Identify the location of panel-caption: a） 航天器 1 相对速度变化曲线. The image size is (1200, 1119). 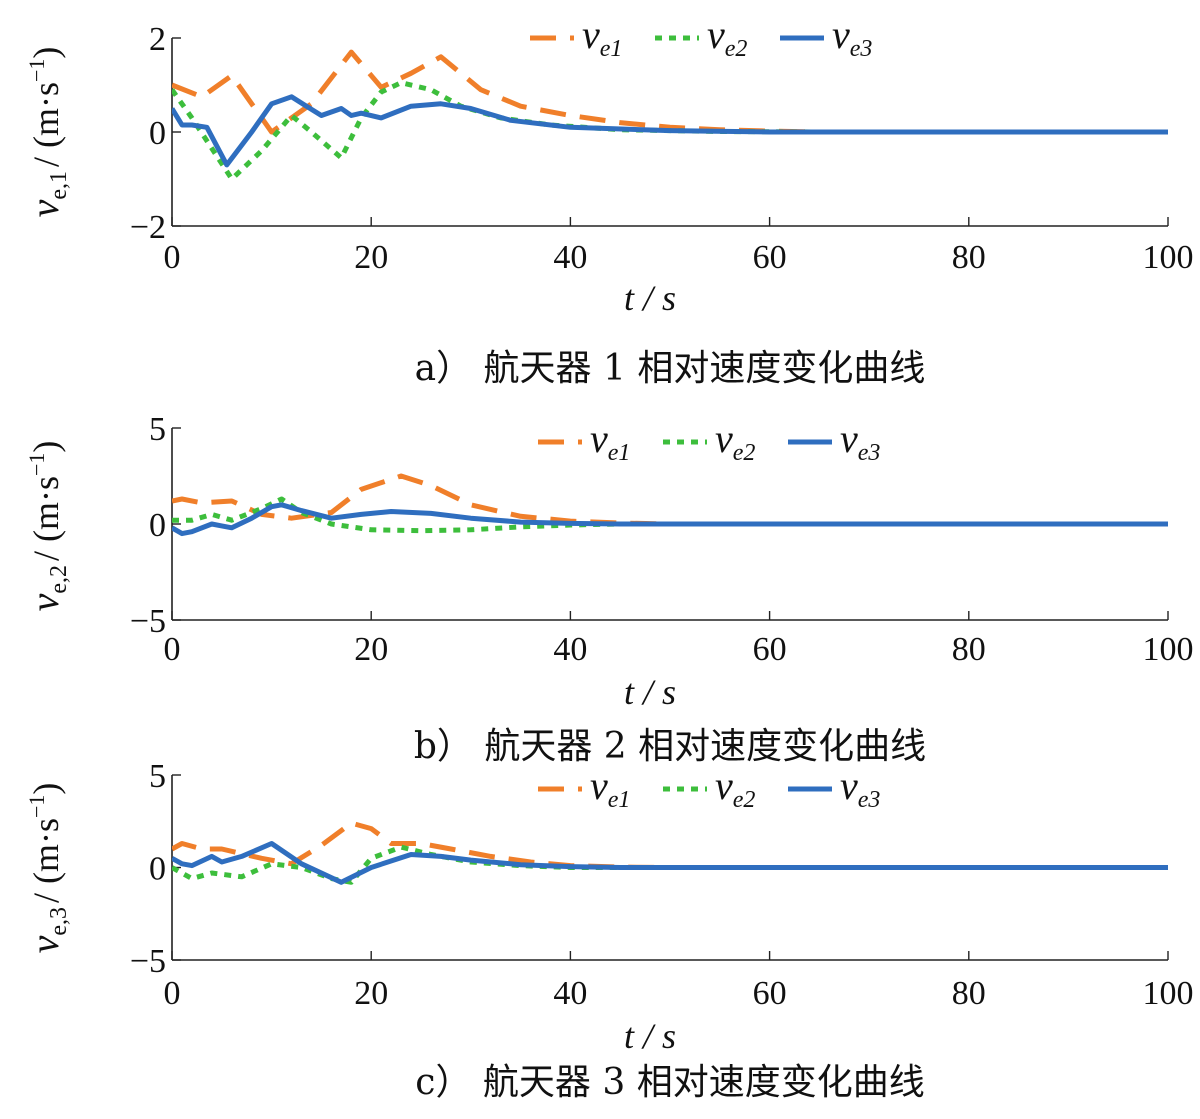
(670, 368).